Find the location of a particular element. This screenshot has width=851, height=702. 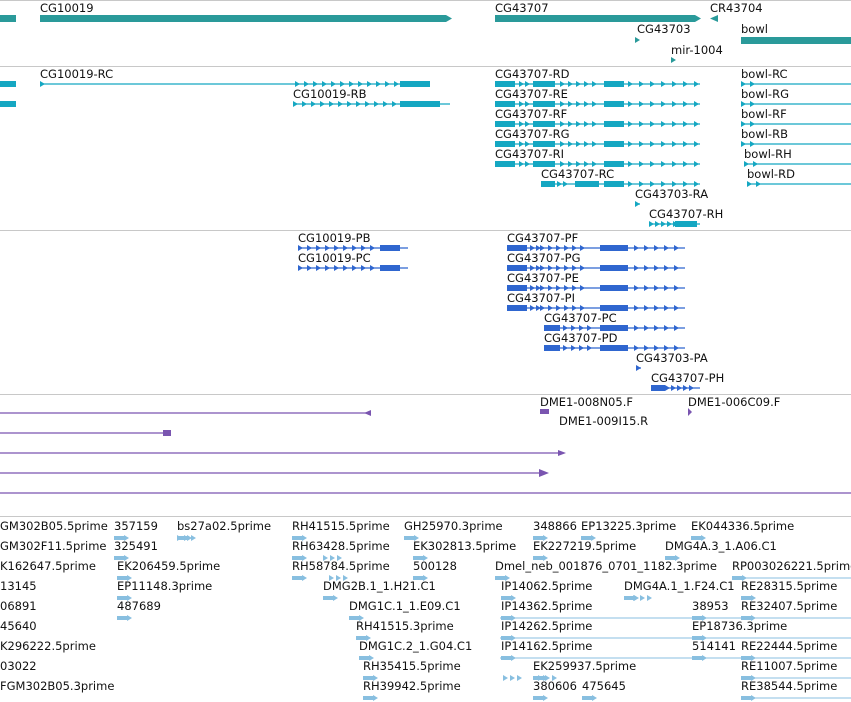

gene-feature-cg43707 is located at coordinates (598, 18).